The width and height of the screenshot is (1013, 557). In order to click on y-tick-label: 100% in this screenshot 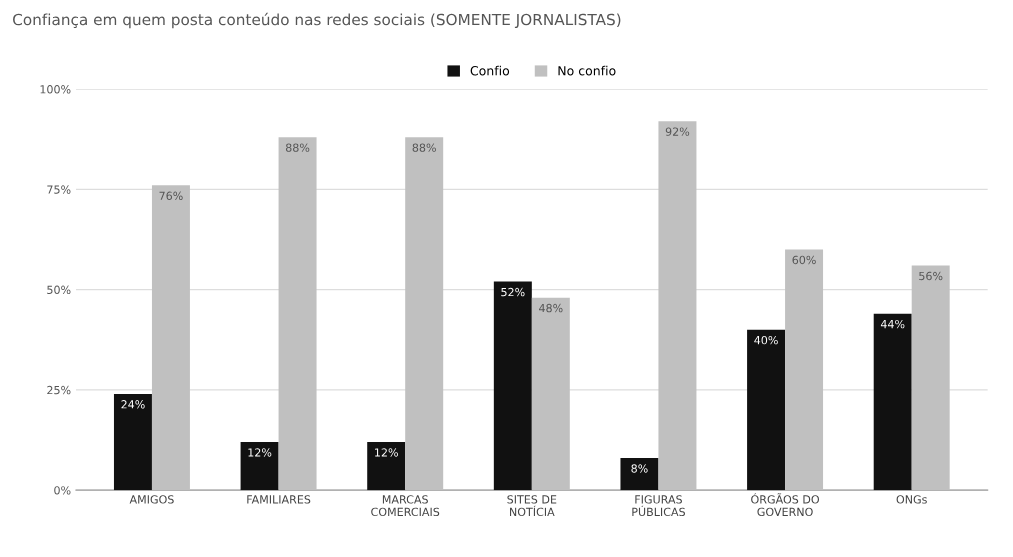, I will do `click(55, 89)`.